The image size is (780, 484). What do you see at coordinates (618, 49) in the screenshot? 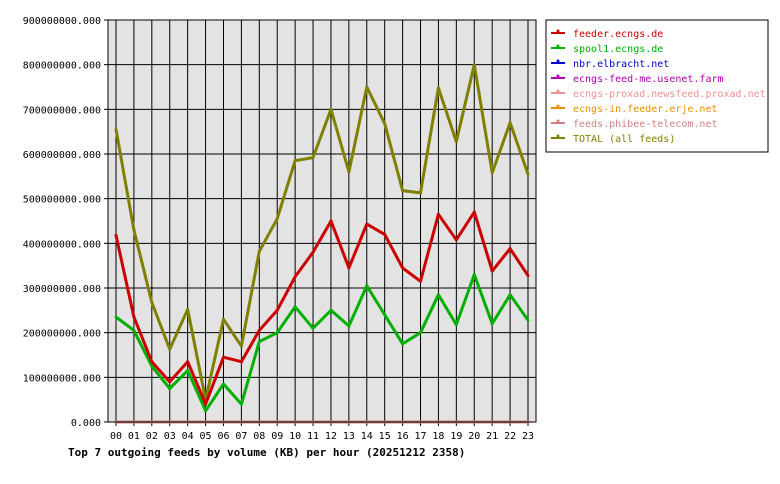
I see `legend-label: spool1.ecngs.de` at bounding box center [618, 49].